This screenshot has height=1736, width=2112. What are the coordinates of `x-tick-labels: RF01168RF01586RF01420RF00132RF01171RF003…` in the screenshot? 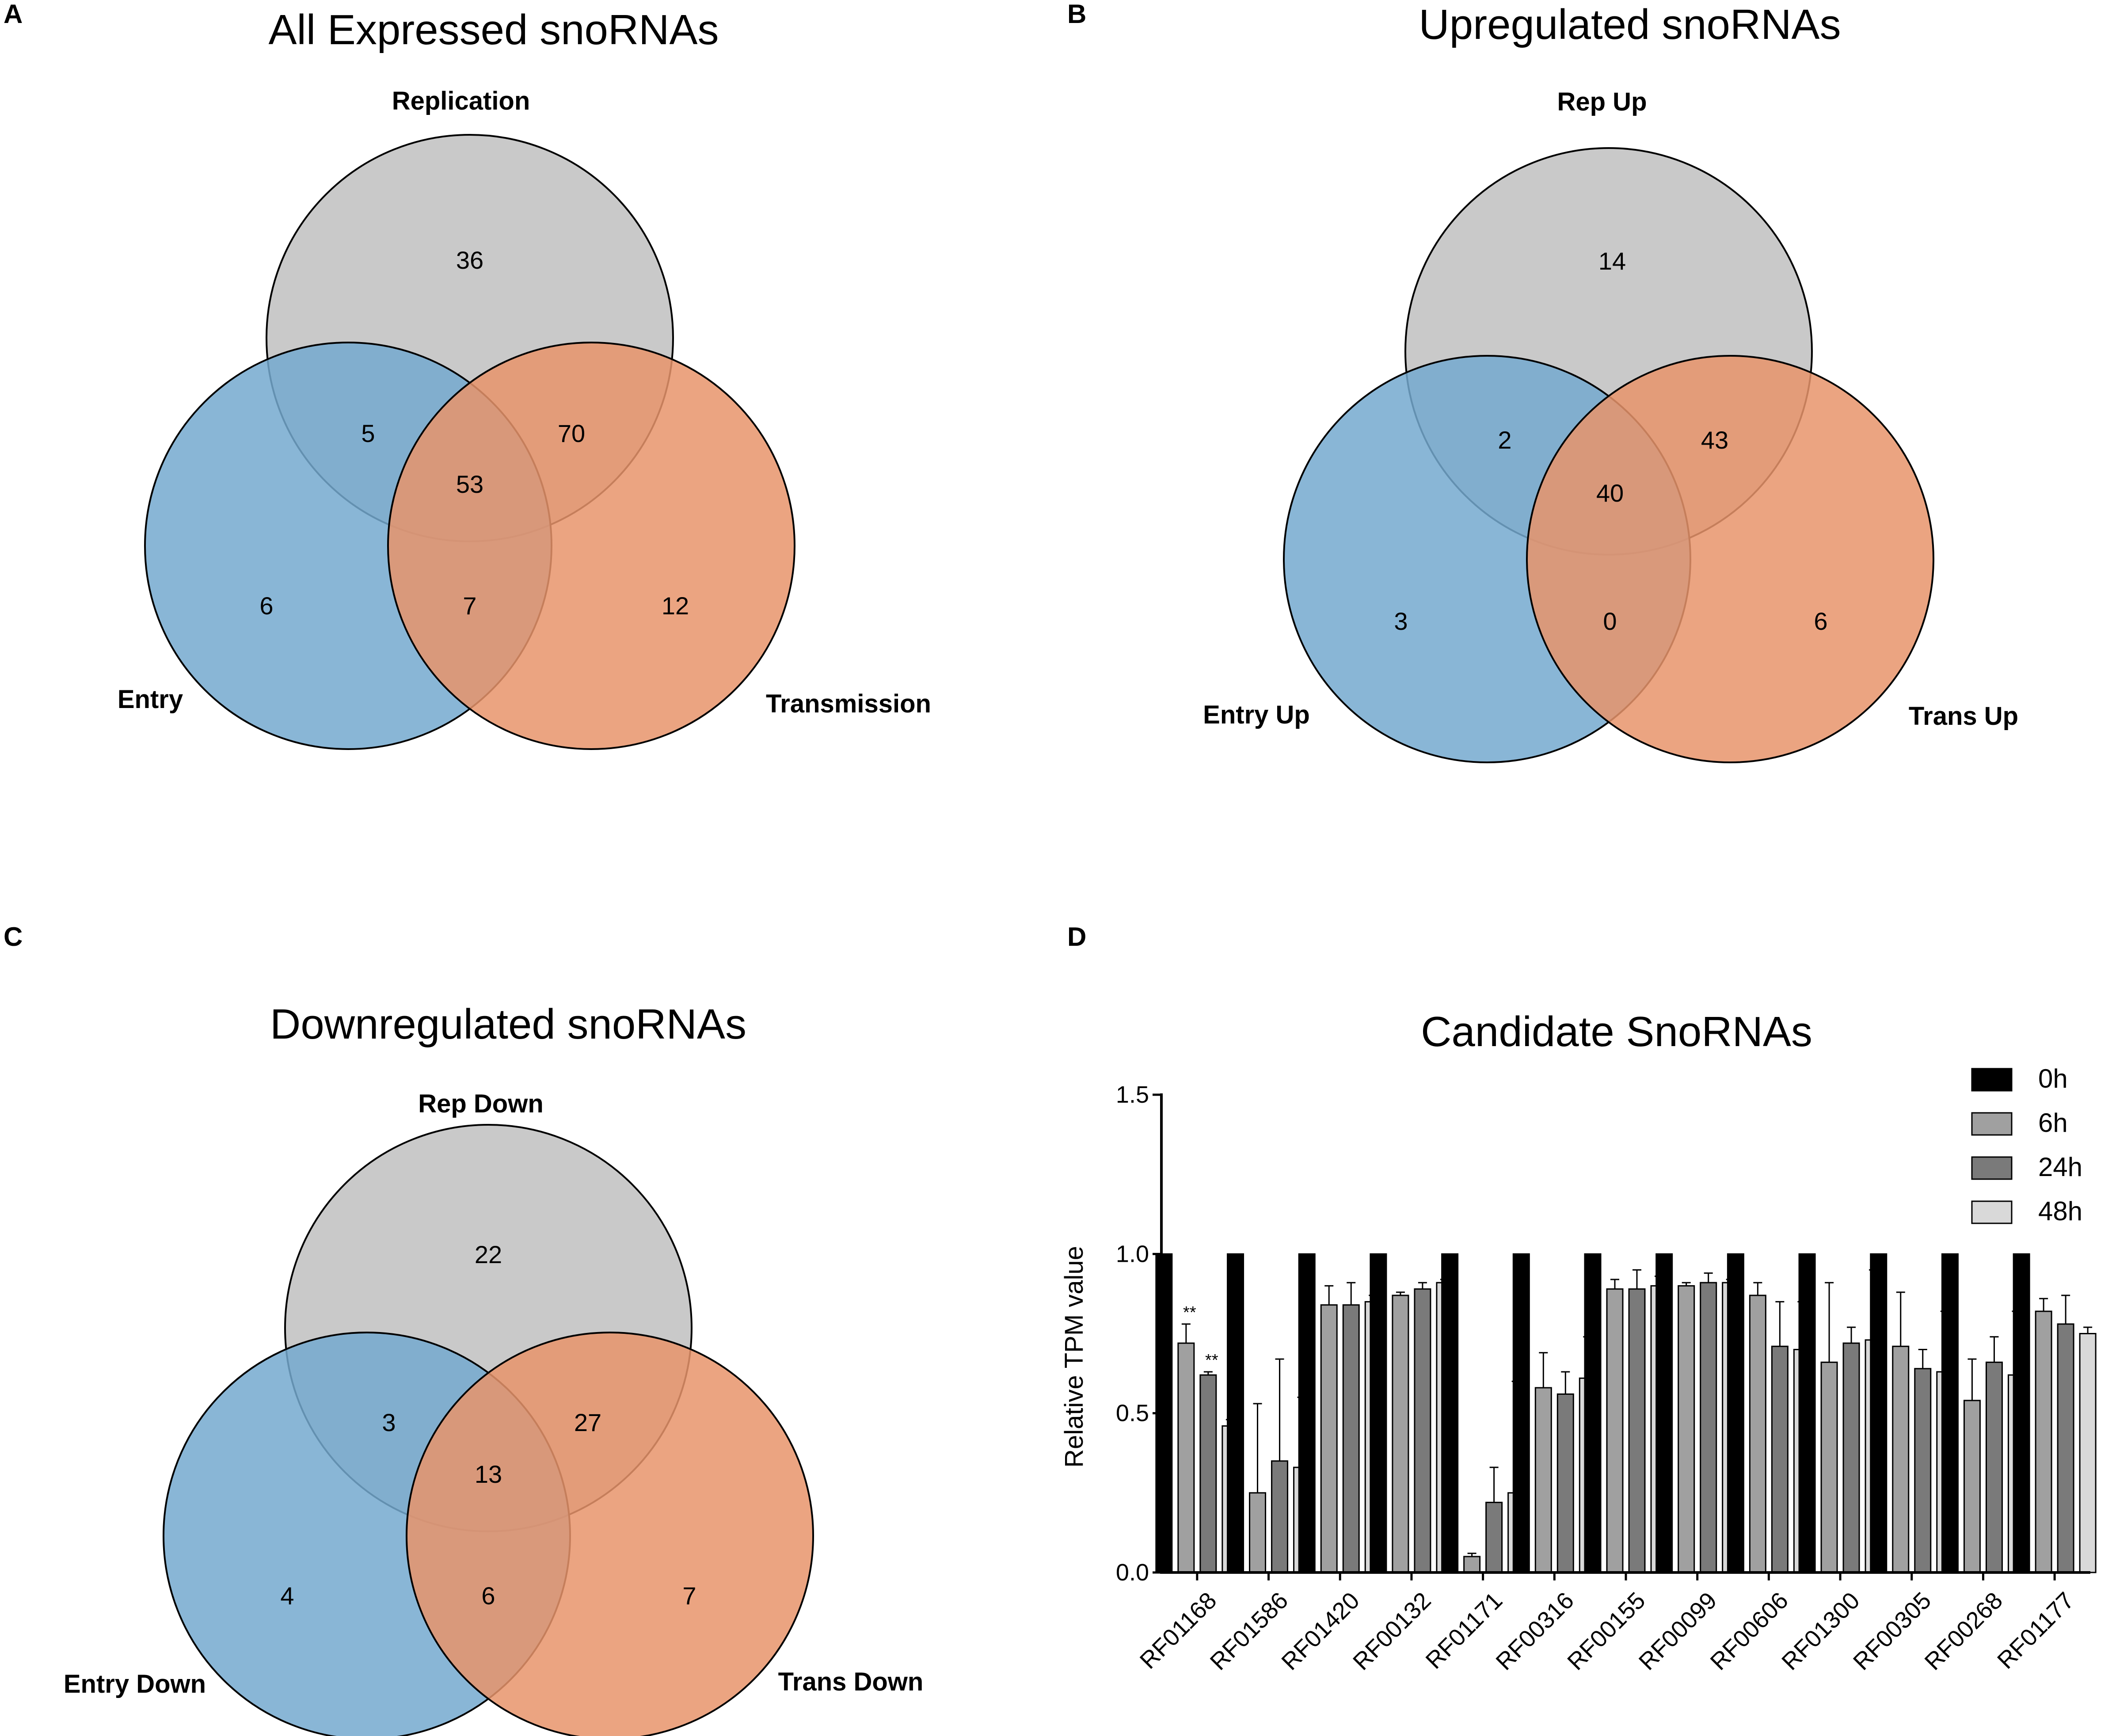 It's located at (1607, 1631).